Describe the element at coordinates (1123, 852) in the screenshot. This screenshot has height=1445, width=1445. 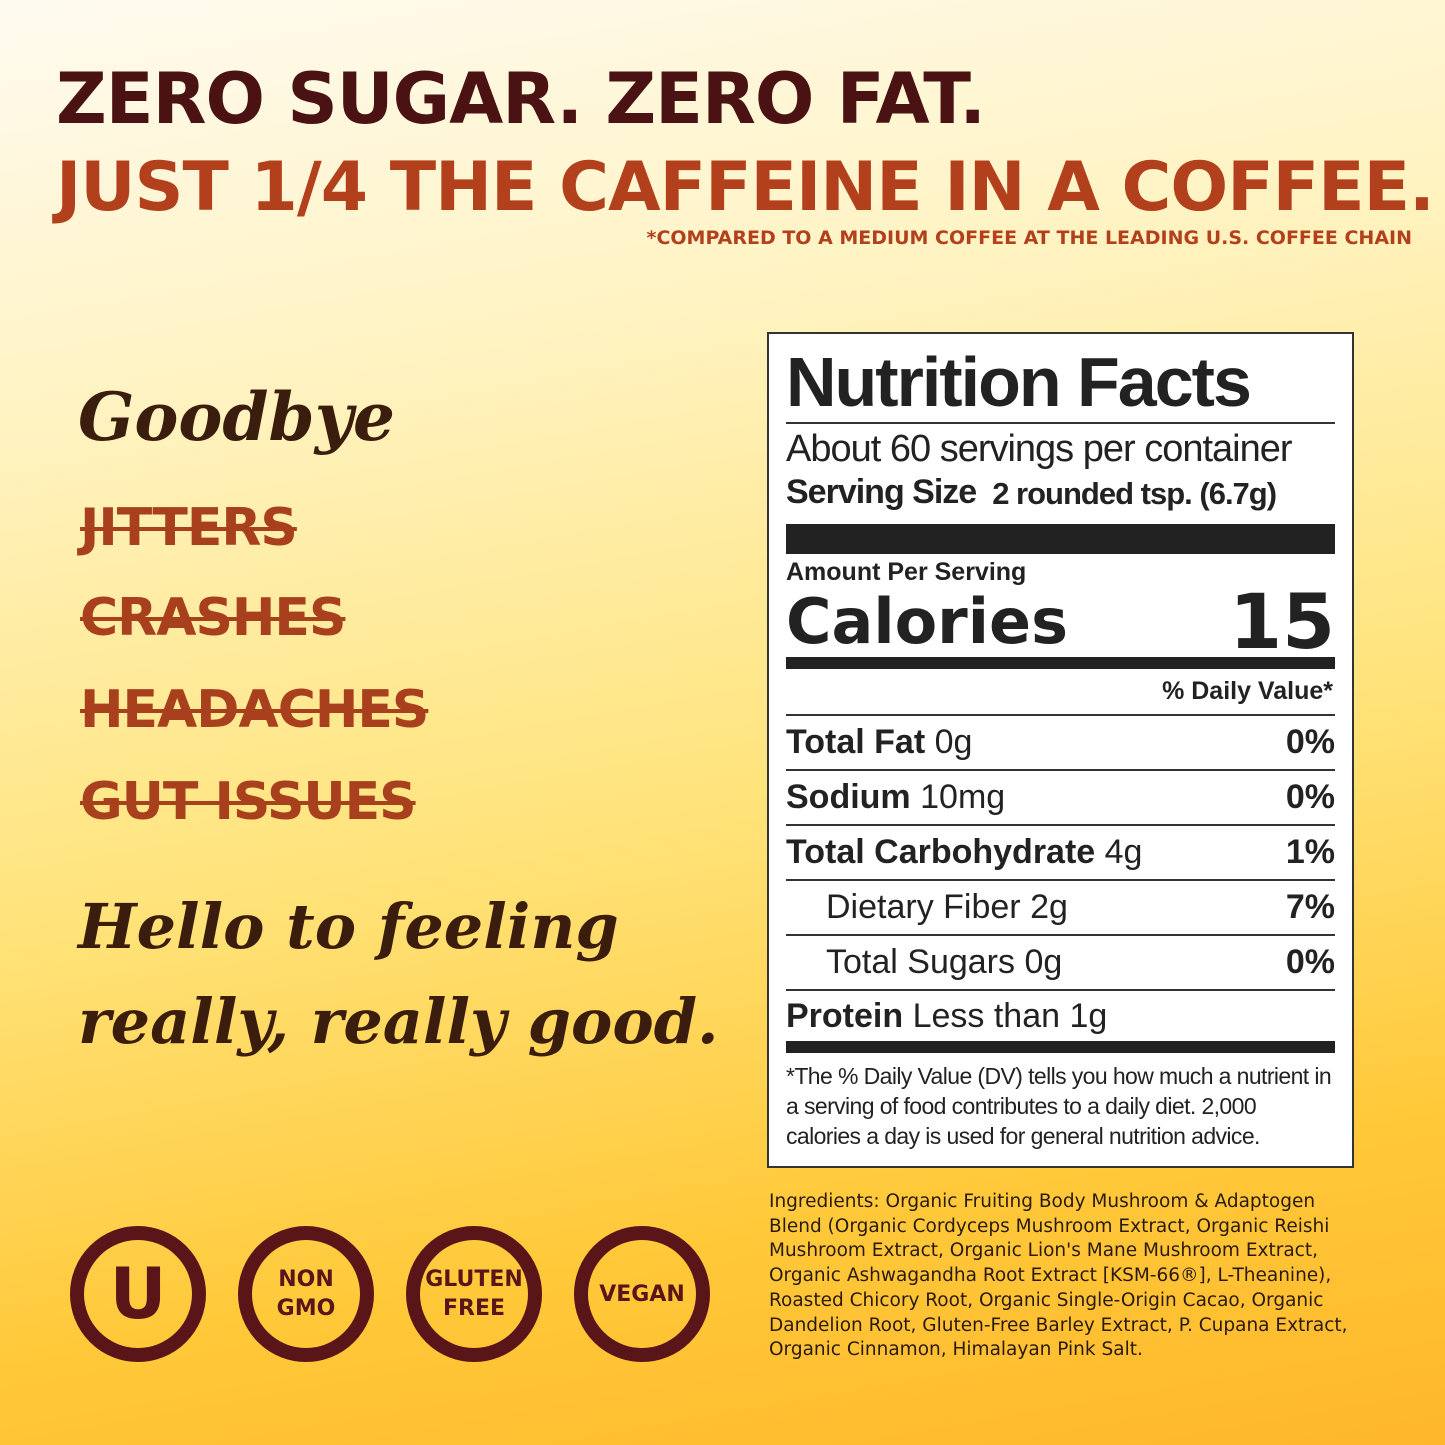
I see `nutrient-amount: 4g` at that location.